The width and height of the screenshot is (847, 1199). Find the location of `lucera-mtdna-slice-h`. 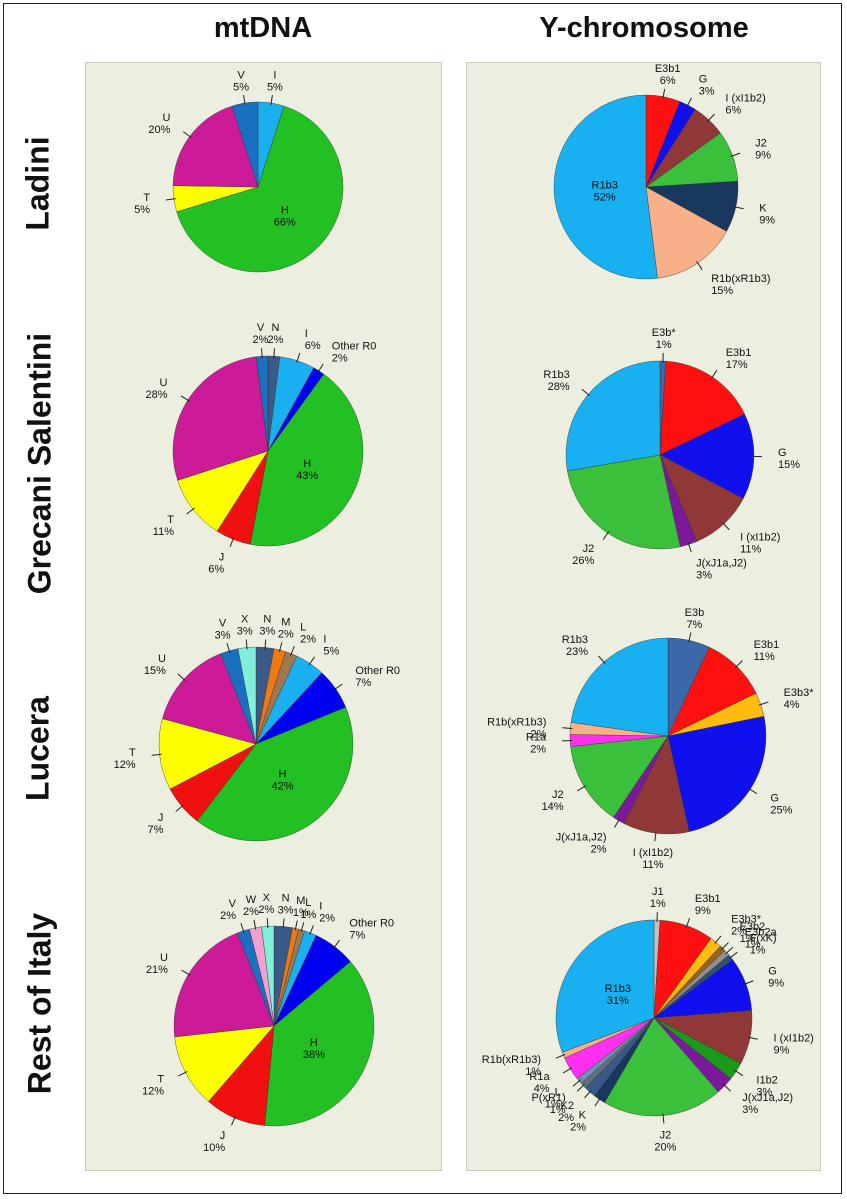

lucera-mtdna-slice-h is located at coordinates (275, 774).